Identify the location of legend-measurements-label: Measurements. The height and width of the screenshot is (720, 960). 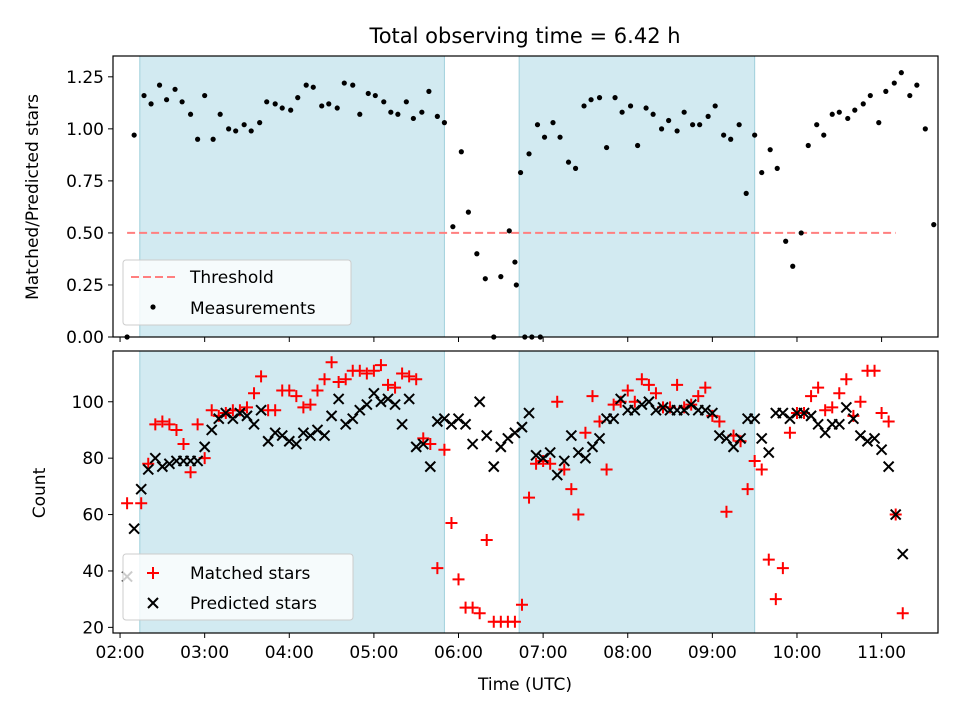
(253, 309).